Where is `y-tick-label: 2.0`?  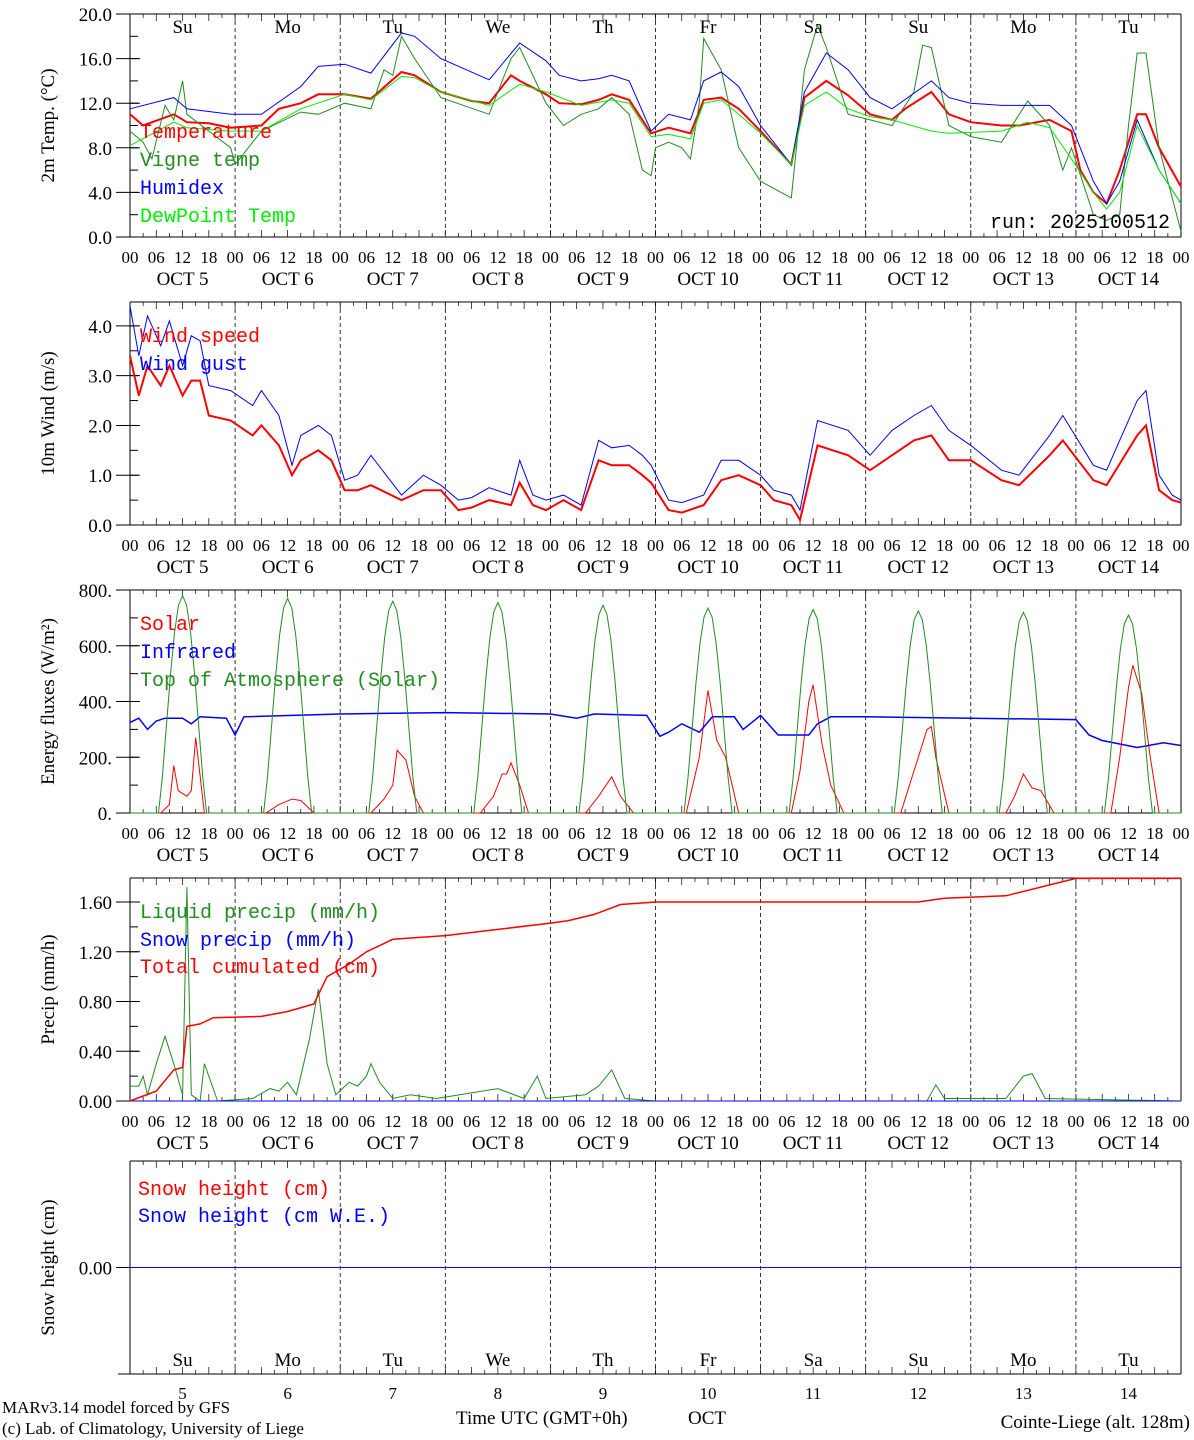 y-tick-label: 2.0 is located at coordinates (100, 426).